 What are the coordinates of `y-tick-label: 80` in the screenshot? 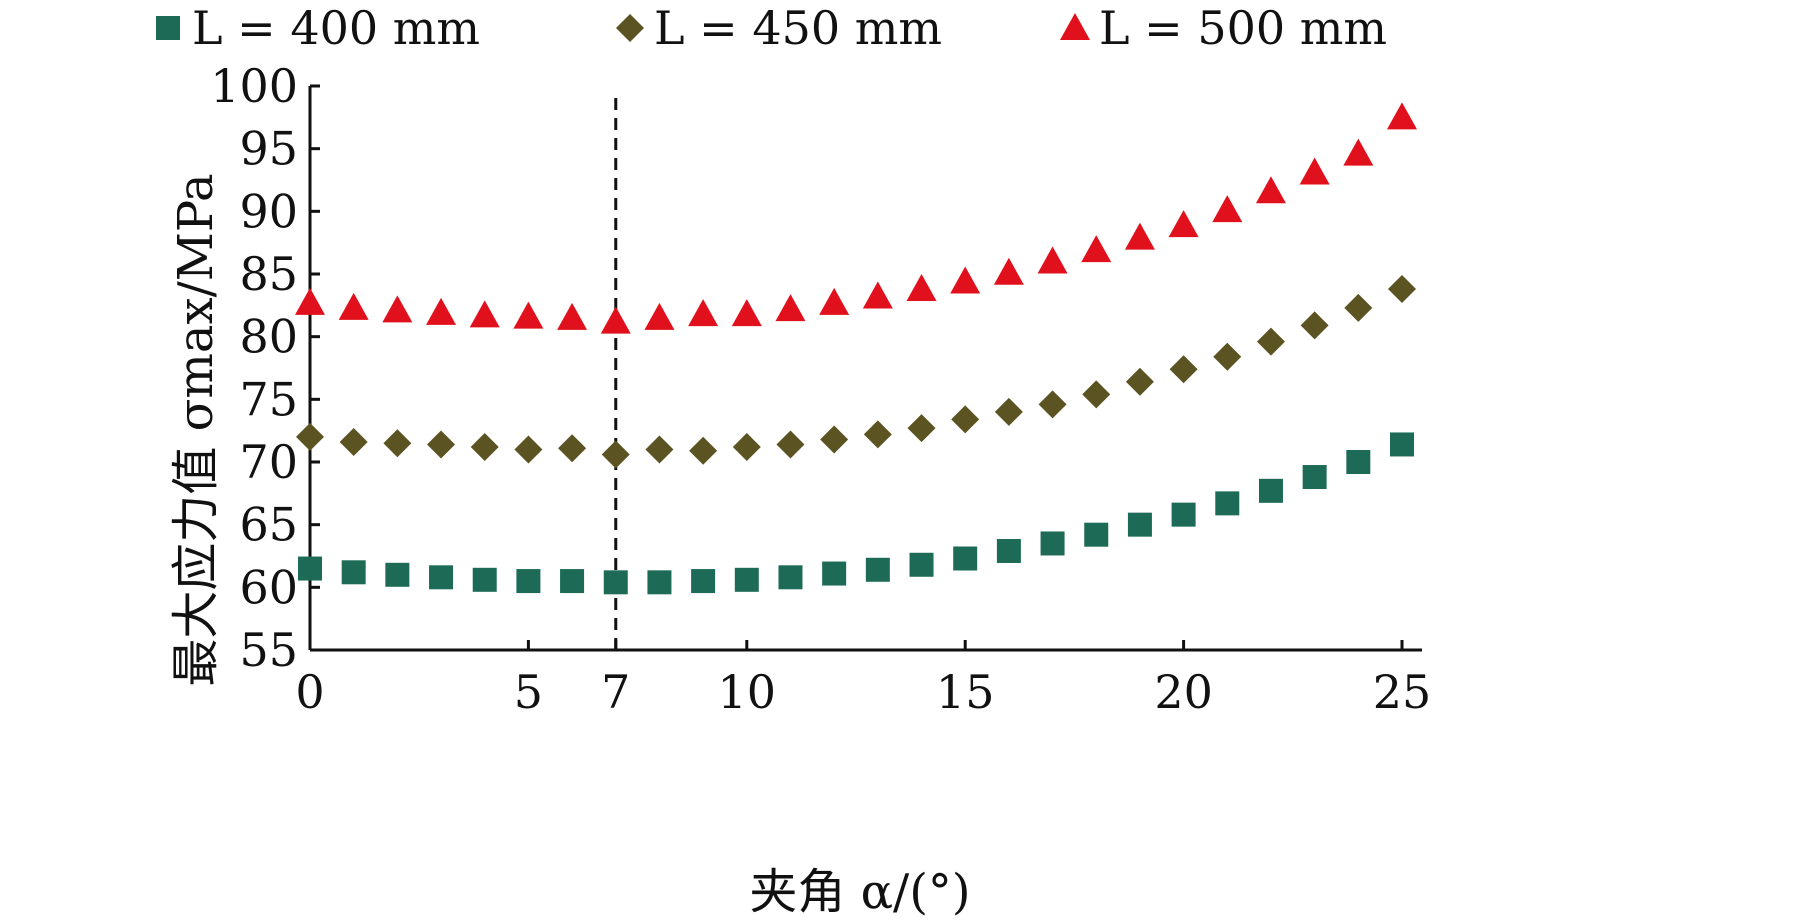 It's located at (268, 337).